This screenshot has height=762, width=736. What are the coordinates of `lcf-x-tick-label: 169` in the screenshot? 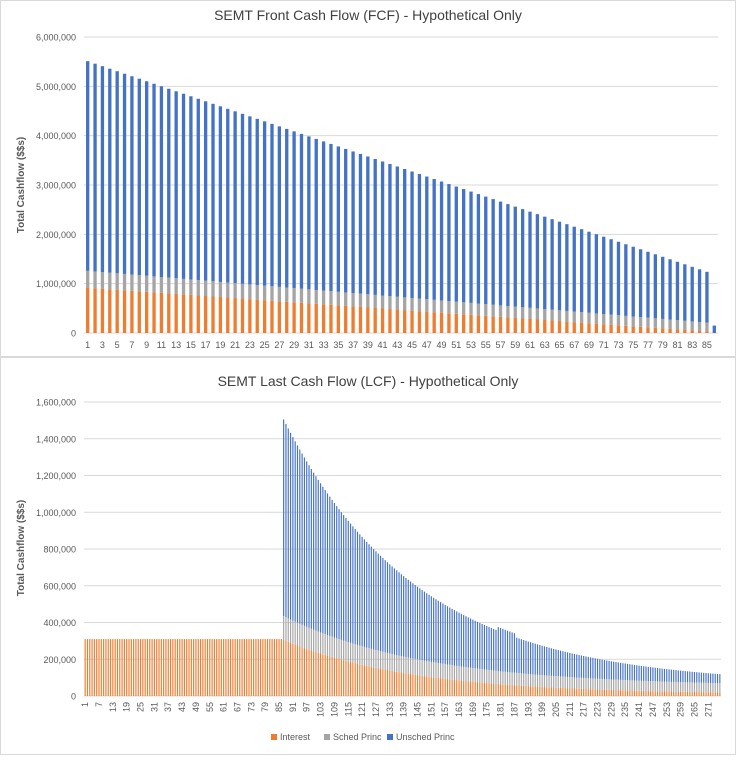 It's located at (473, 709).